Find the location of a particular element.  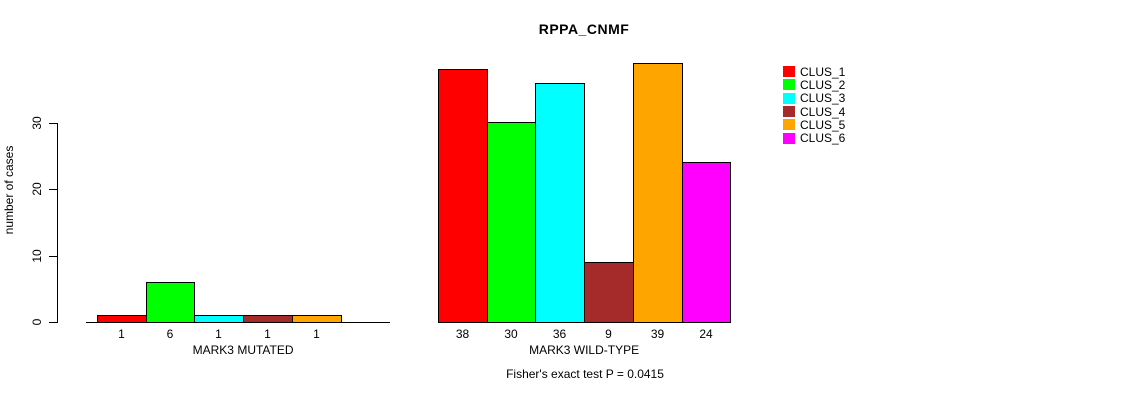

y-axis-tick-label: 10 is located at coordinates (37, 256).